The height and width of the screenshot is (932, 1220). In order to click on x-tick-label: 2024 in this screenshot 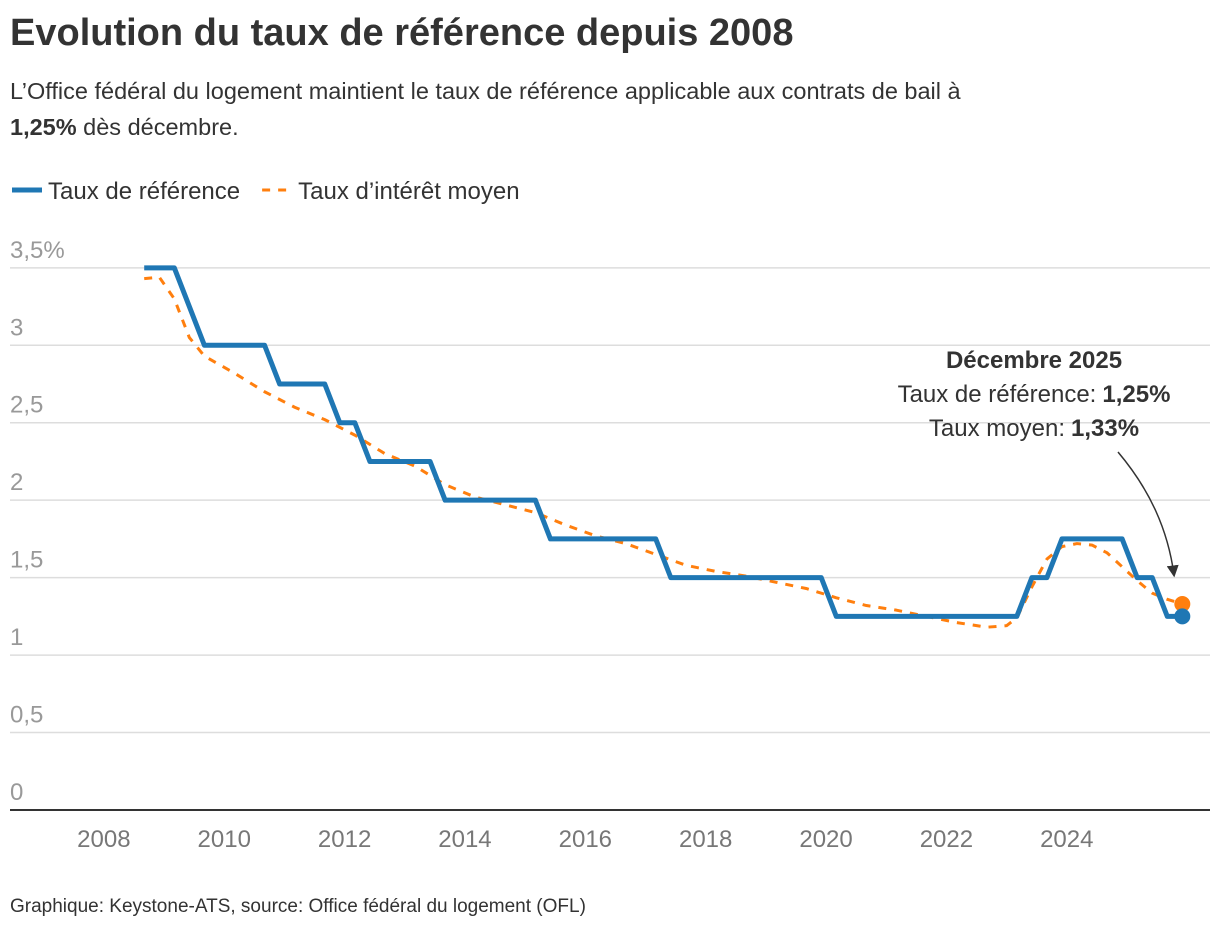, I will do `click(1066, 839)`.